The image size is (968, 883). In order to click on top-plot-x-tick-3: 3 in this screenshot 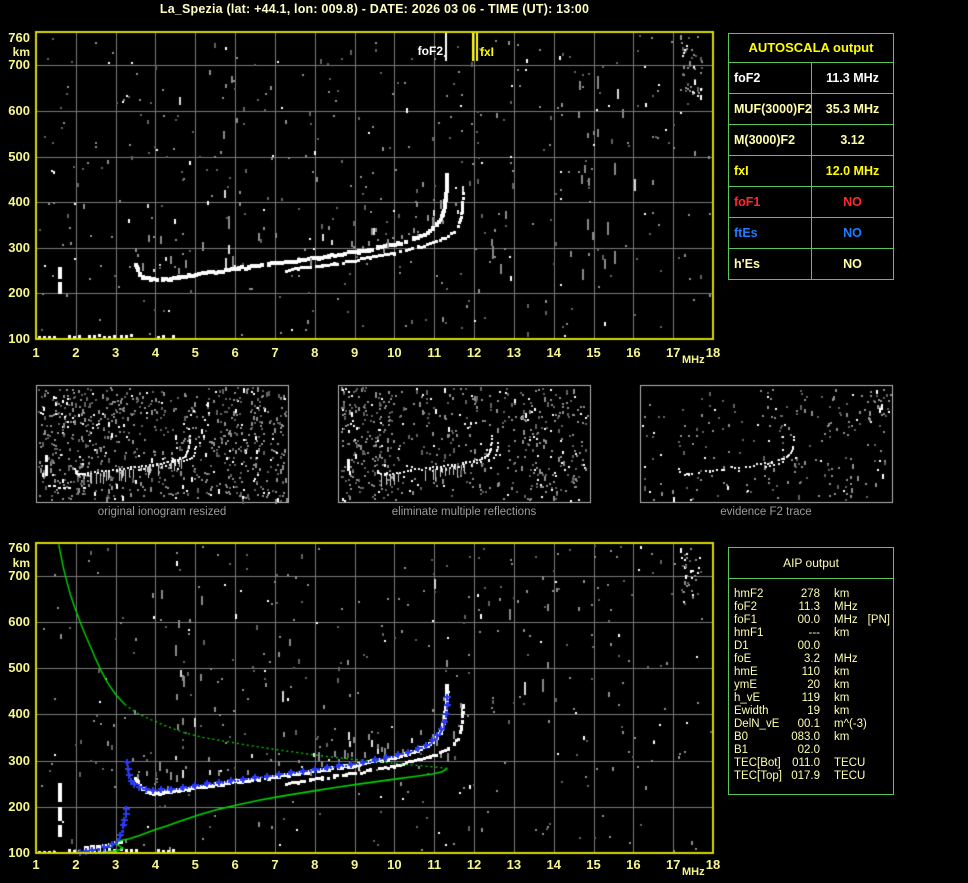, I will do `click(116, 352)`.